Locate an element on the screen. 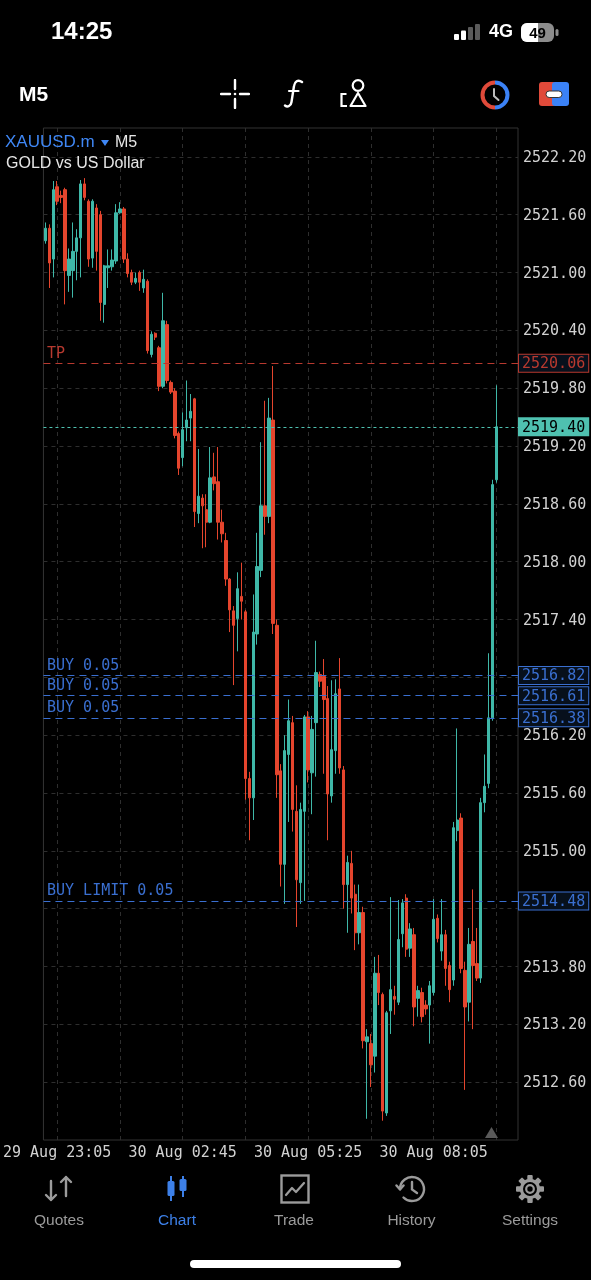  text: Settings is located at coordinates (530, 1219).